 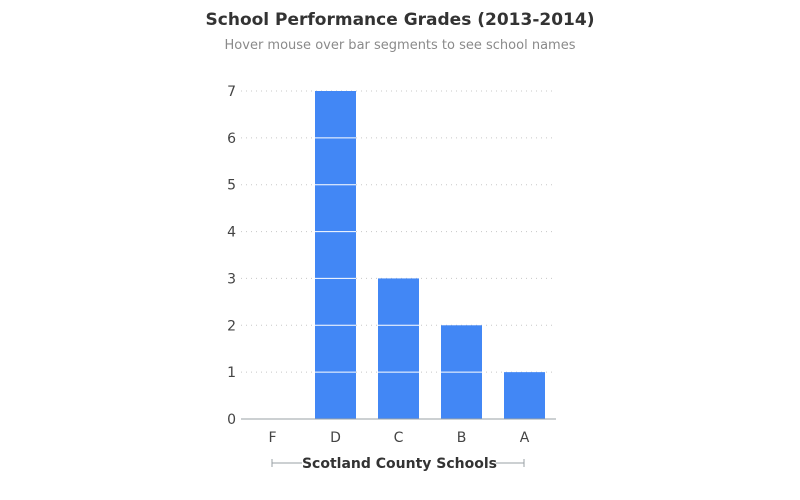 What do you see at coordinates (400, 20) in the screenshot?
I see `chart-title: School Performance Grades (2013-2014)` at bounding box center [400, 20].